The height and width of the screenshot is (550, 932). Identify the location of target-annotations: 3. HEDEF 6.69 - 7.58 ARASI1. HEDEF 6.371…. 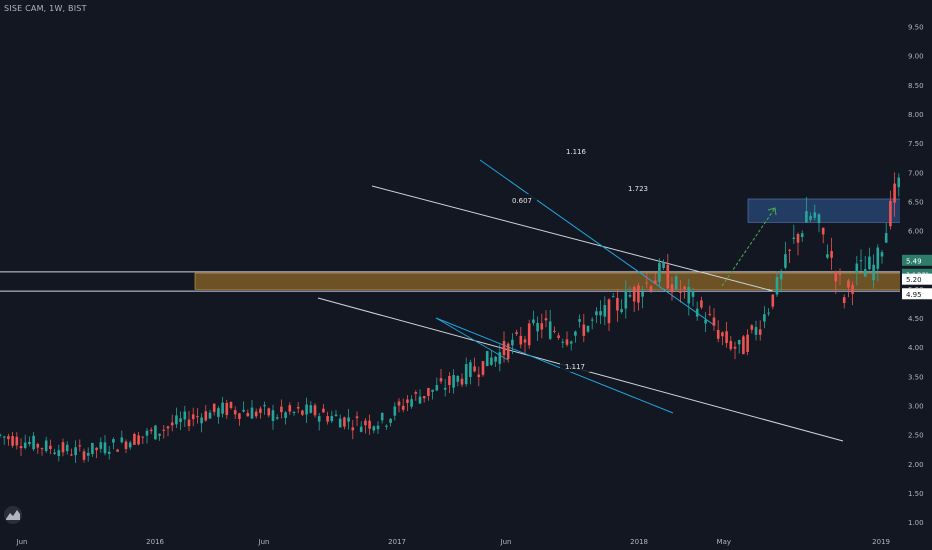
(749, 247).